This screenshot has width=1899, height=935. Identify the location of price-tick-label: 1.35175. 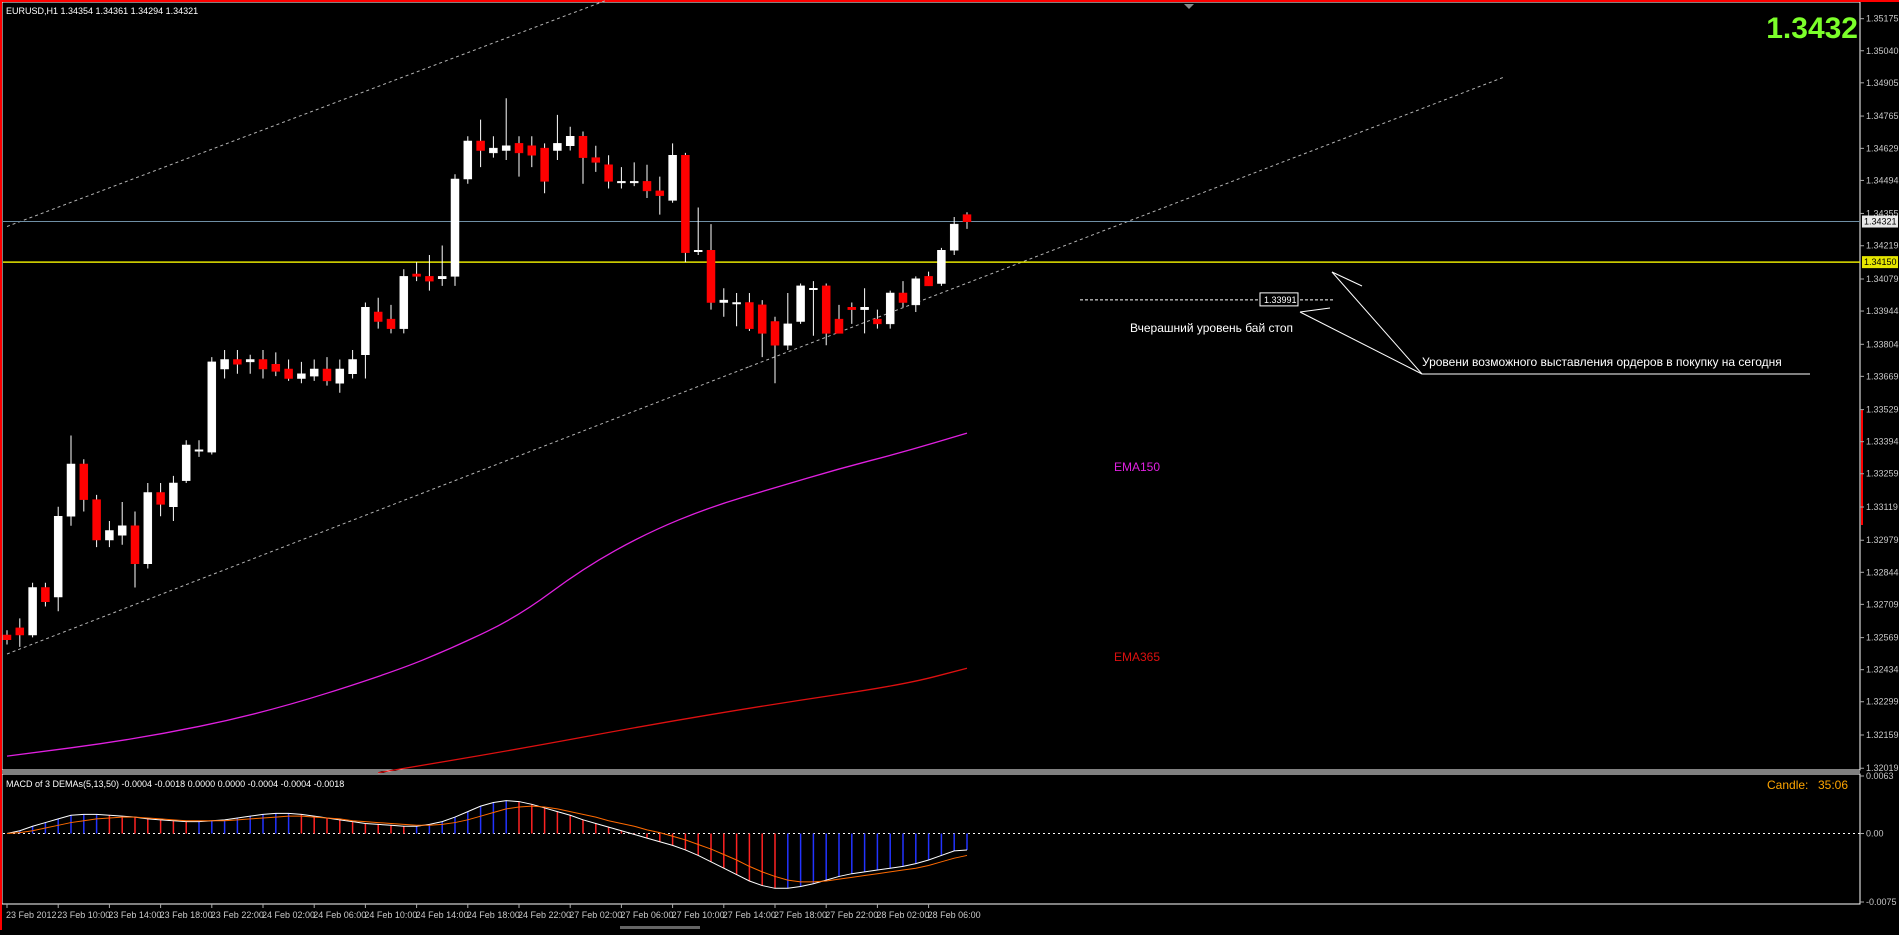
(1882, 19).